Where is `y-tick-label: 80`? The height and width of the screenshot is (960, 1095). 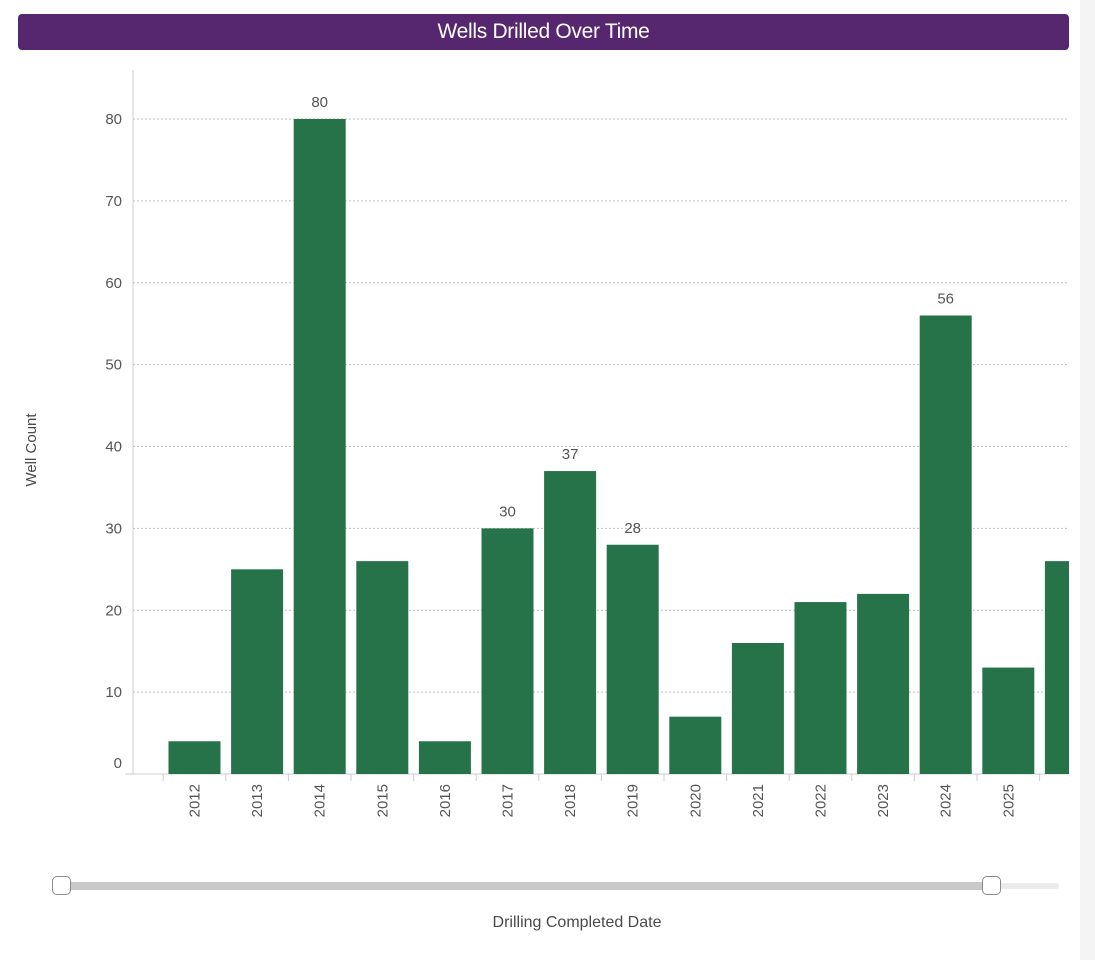
y-tick-label: 80 is located at coordinates (113, 119).